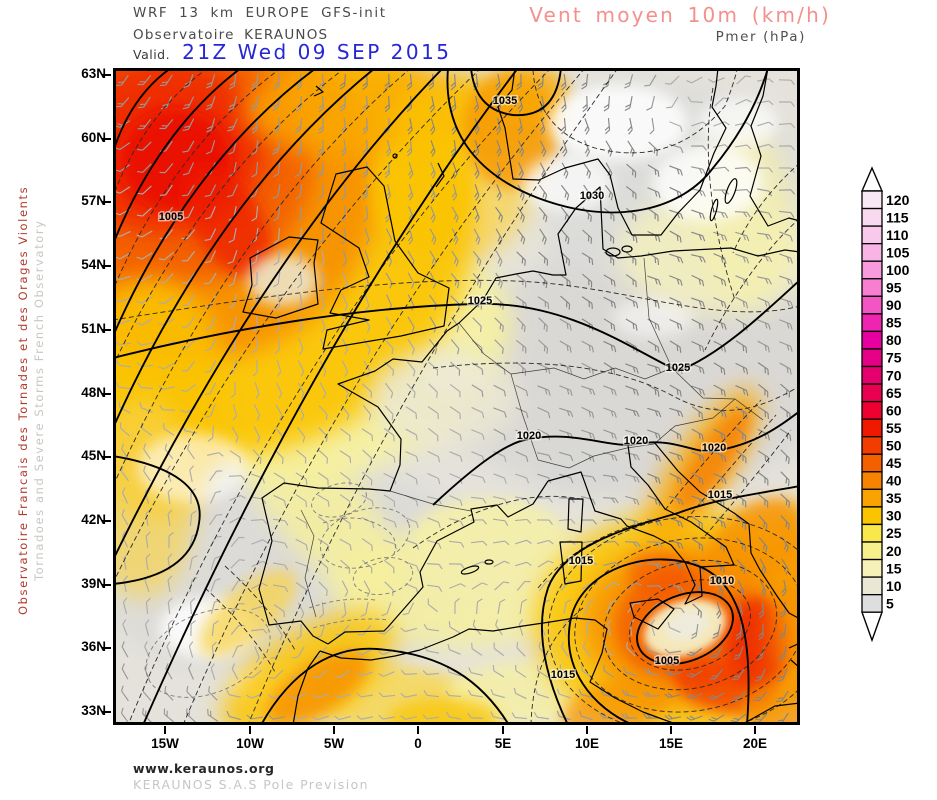 Image resolution: width=937 pixels, height=800 pixels. I want to click on colorbar-label: 100, so click(898, 270).